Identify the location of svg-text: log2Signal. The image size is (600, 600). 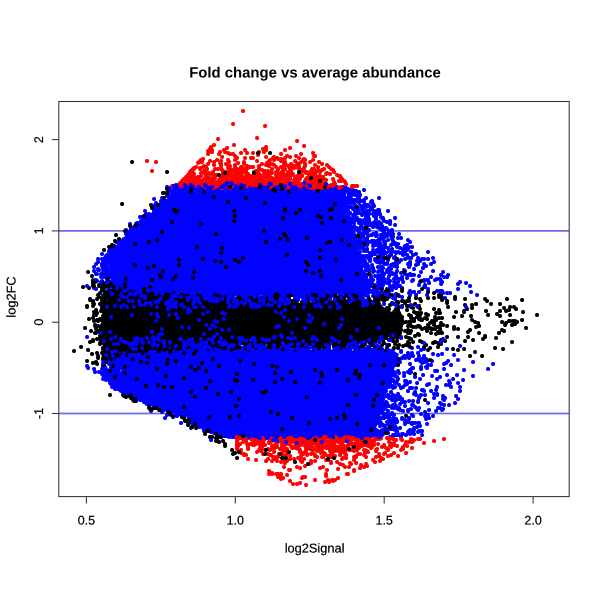
(315, 547).